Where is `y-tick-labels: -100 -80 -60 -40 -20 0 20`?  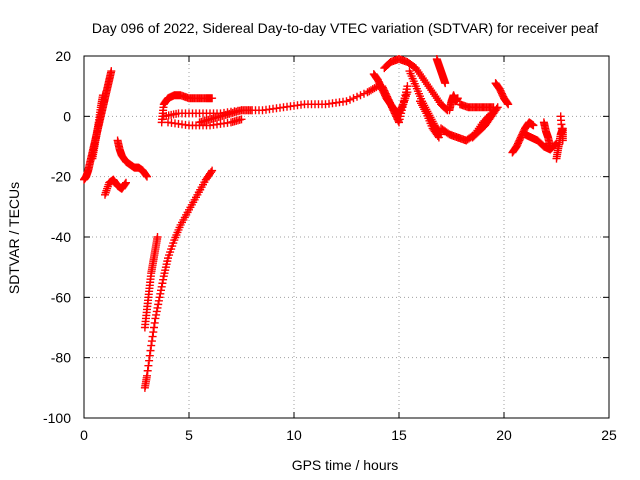 y-tick-labels: -100 -80 -60 -40 -20 0 20 is located at coordinates (57, 237).